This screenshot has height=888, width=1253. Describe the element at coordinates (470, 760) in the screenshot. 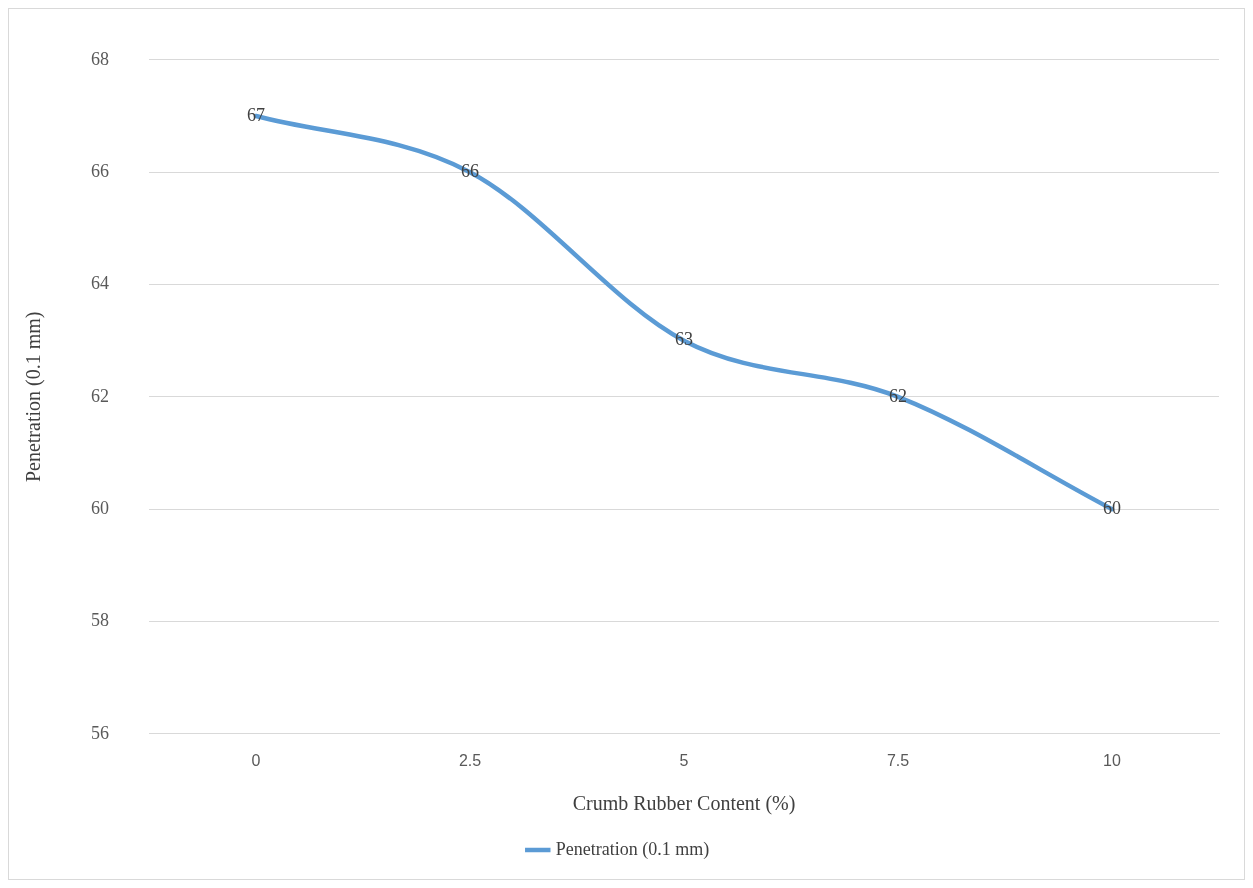

I see `x-tick-label: 2.5` at that location.